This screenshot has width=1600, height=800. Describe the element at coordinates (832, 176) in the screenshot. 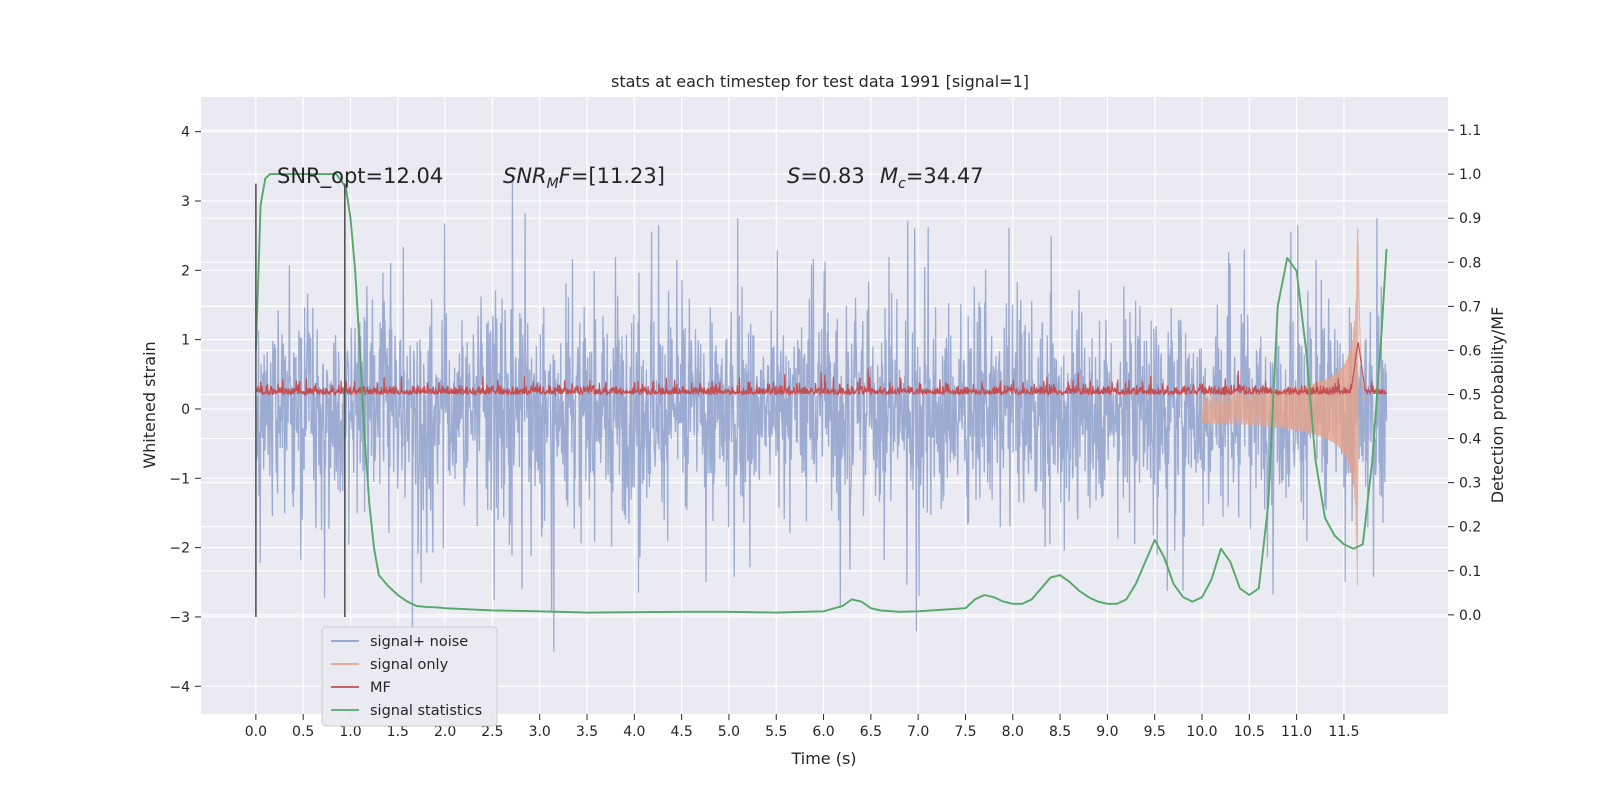

I see `annotation-value: =0.83` at that location.